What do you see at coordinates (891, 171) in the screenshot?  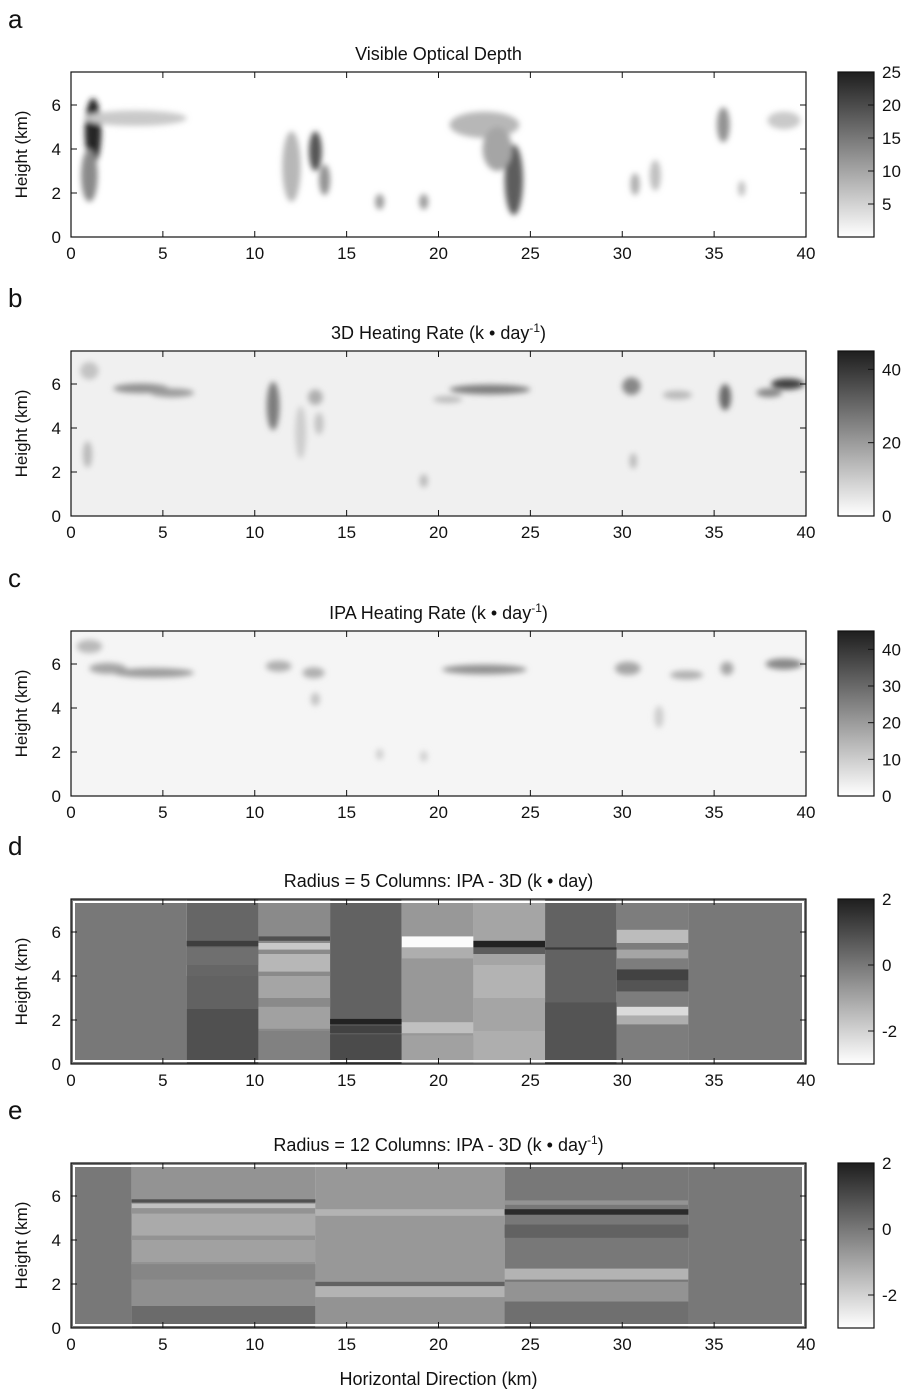 I see `colorbar-tick-label: 10` at bounding box center [891, 171].